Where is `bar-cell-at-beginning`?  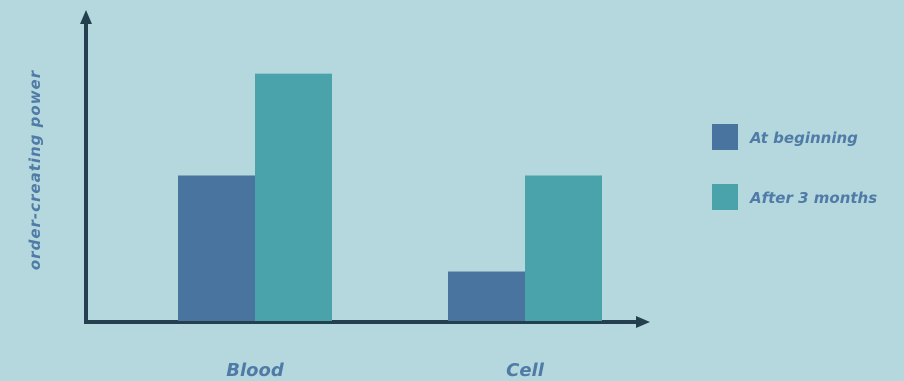
bar-cell-at-beginning is located at coordinates (486, 296).